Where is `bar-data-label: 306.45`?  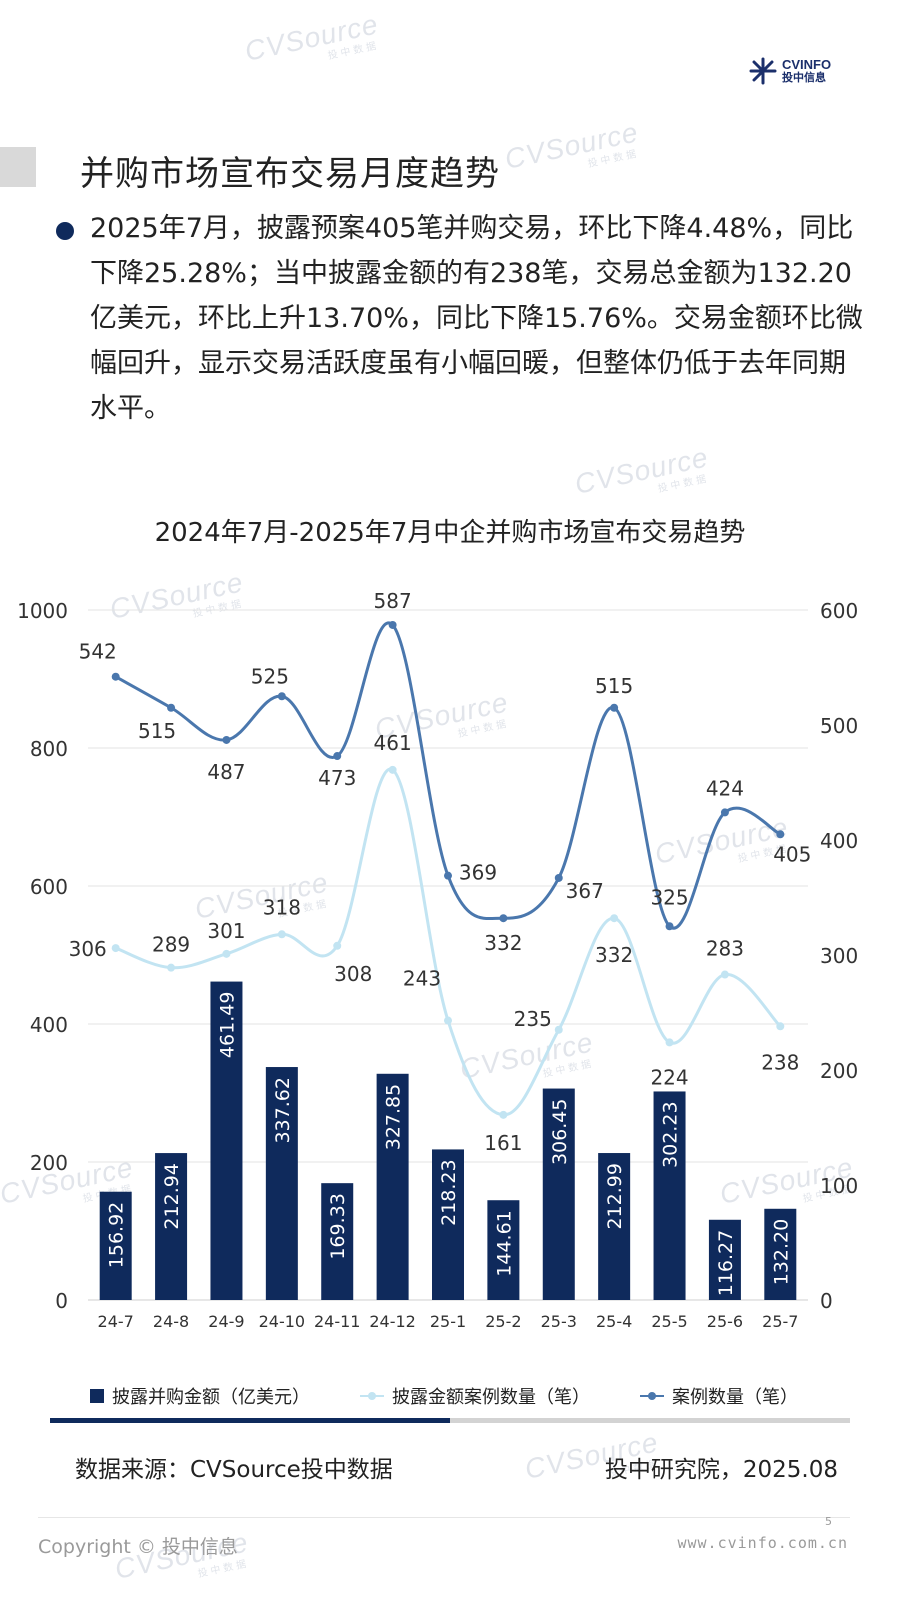 bar-data-label: 306.45 is located at coordinates (560, 1132).